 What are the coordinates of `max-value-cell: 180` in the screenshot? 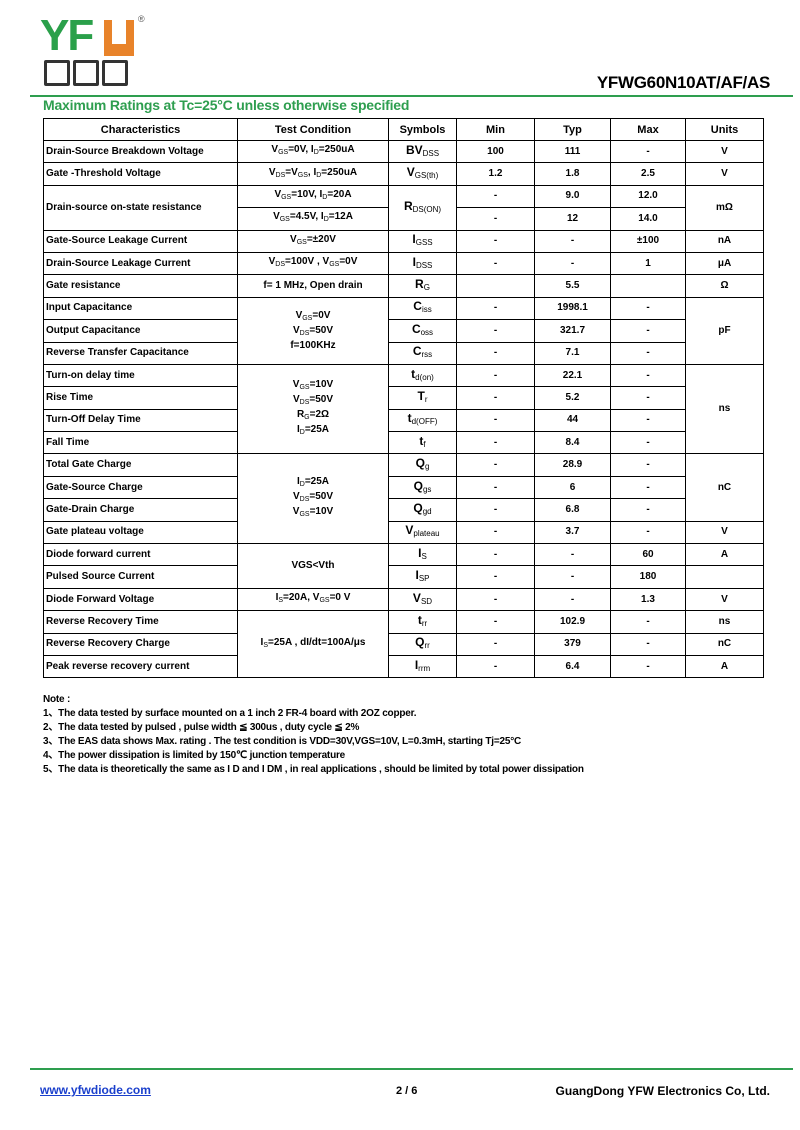 It's located at (648, 577).